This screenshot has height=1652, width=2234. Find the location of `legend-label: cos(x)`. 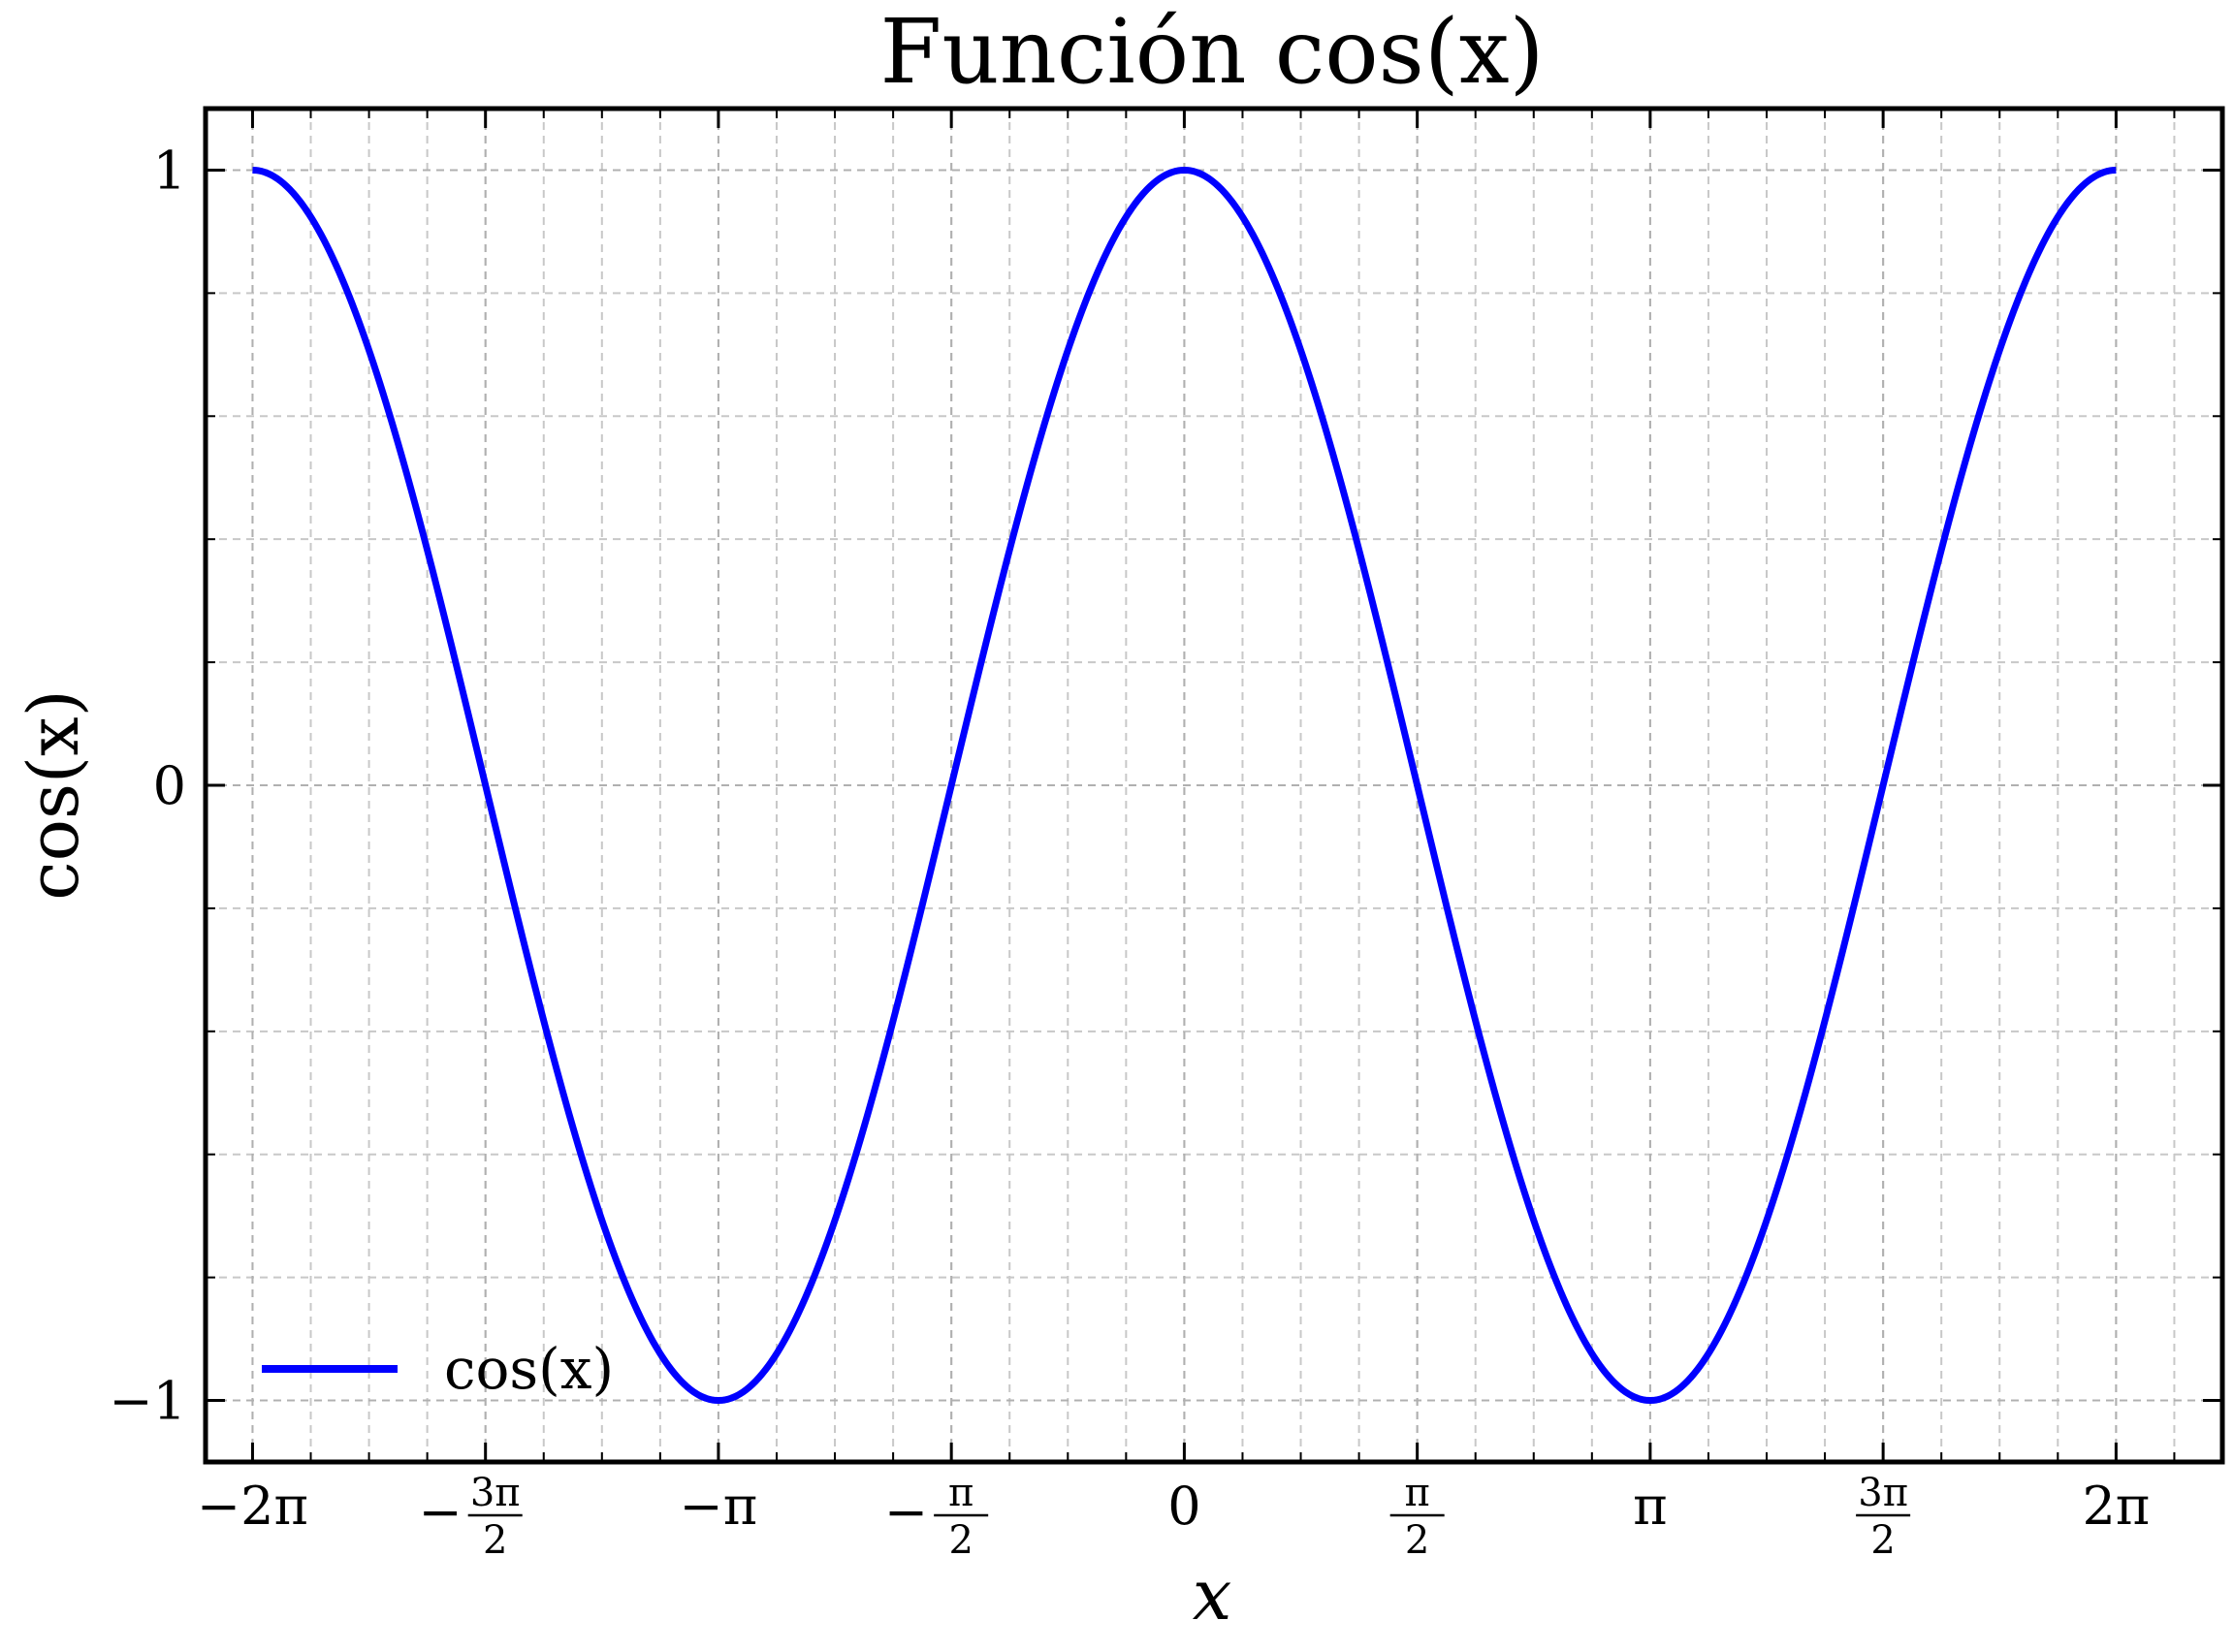

legend-label: cos(x) is located at coordinates (529, 1369).